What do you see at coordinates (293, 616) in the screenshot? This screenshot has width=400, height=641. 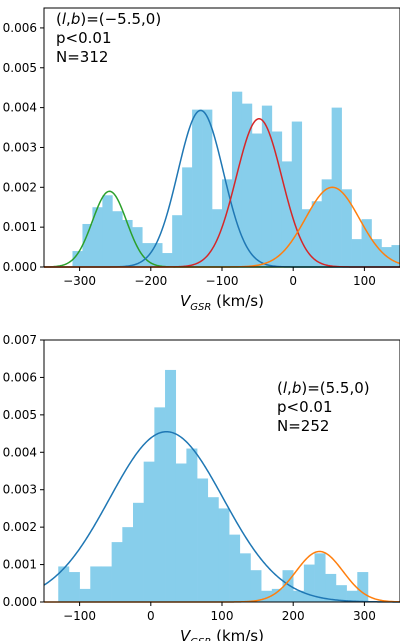 I see `x-tick-label: 200` at bounding box center [293, 616].